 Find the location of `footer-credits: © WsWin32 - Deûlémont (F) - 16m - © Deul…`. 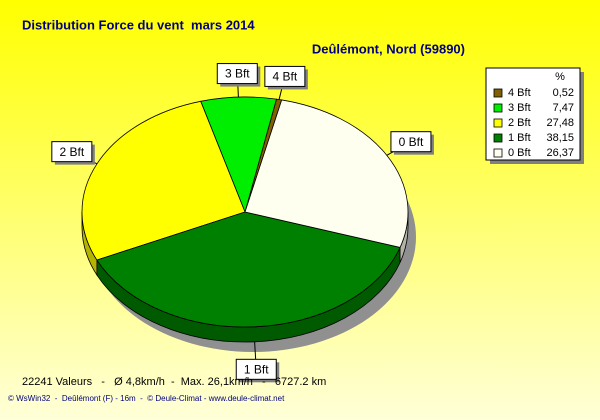

footer-credits: © WsWin32 - Deûlémont (F) - 16m - © Deul… is located at coordinates (146, 398).